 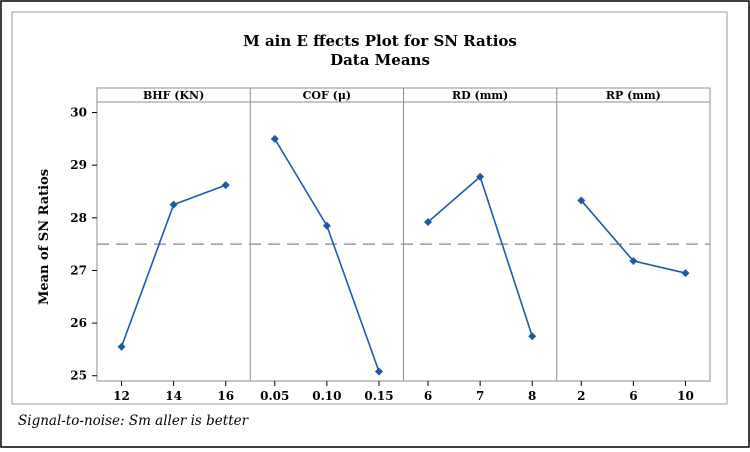 I want to click on y-tick-label: 30, so click(x=78, y=113).